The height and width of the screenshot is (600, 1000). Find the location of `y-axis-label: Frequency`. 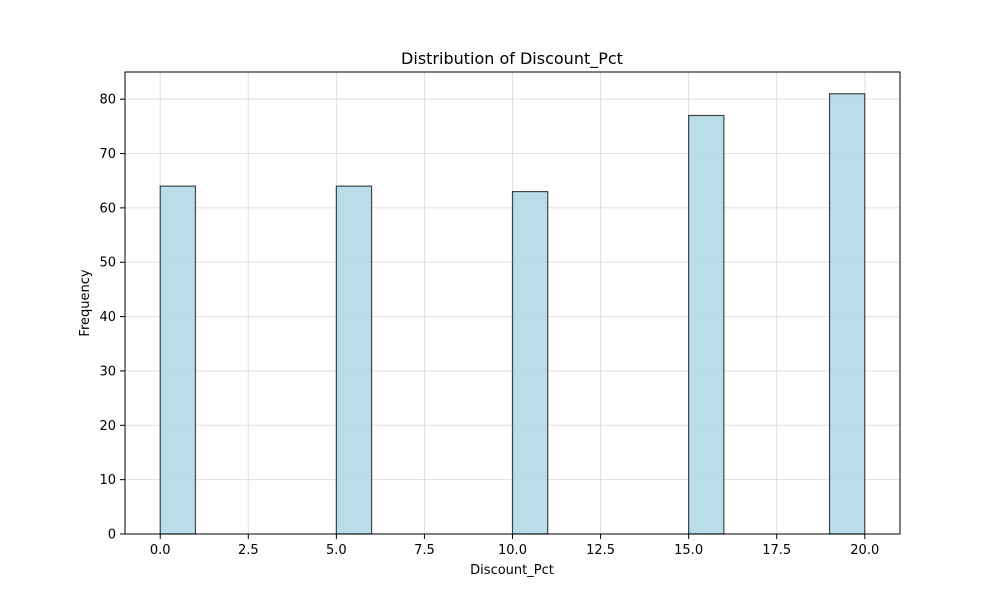

y-axis-label: Frequency is located at coordinates (85, 302).